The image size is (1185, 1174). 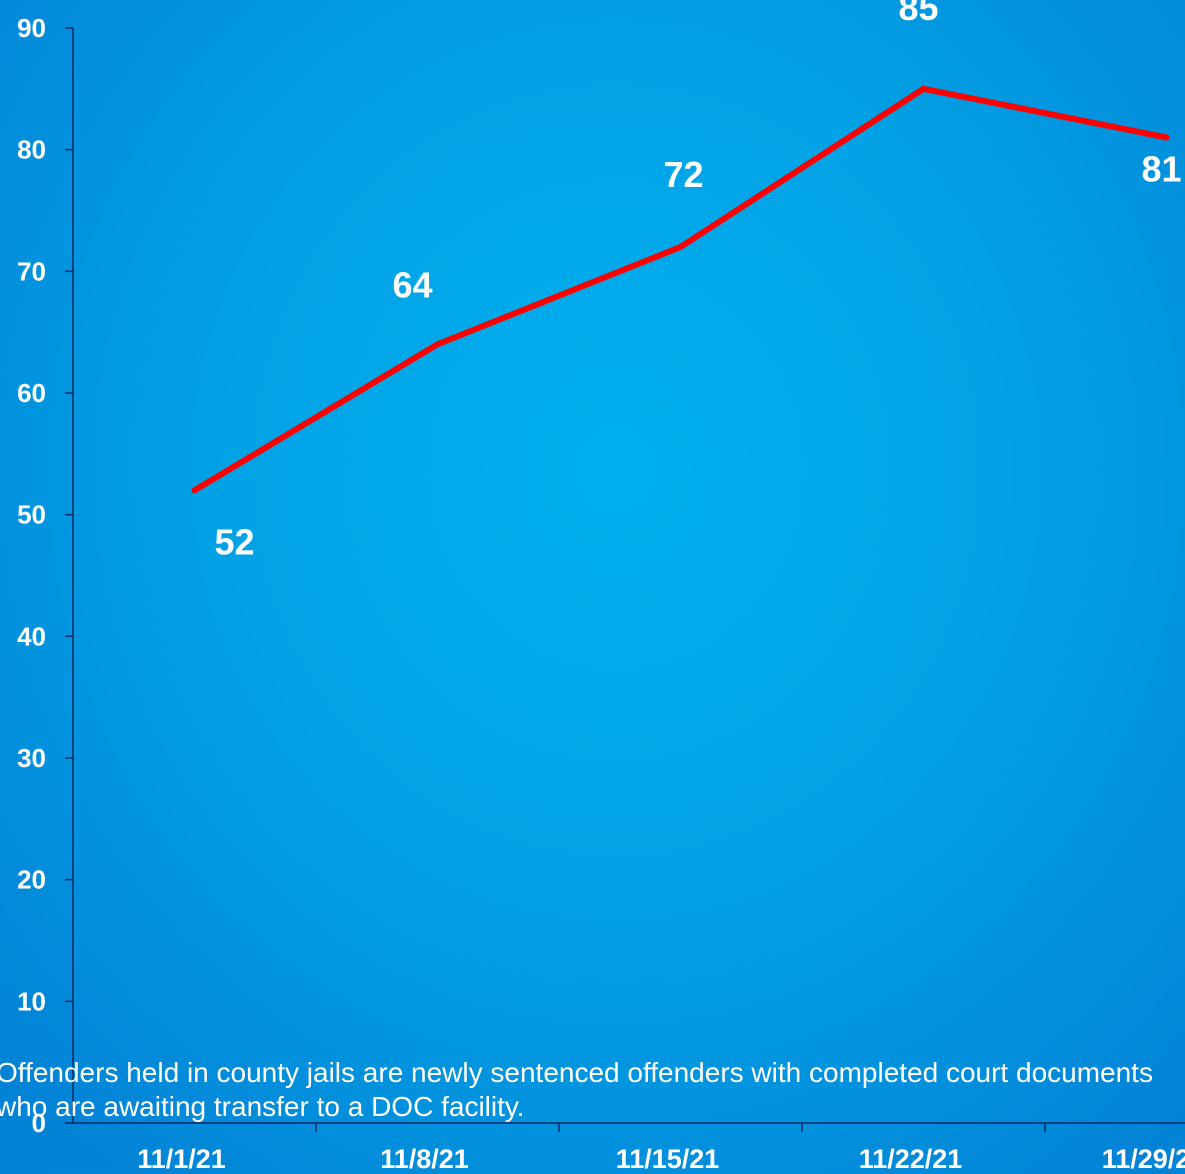 What do you see at coordinates (31, 515) in the screenshot?
I see `y-tick-label: 50` at bounding box center [31, 515].